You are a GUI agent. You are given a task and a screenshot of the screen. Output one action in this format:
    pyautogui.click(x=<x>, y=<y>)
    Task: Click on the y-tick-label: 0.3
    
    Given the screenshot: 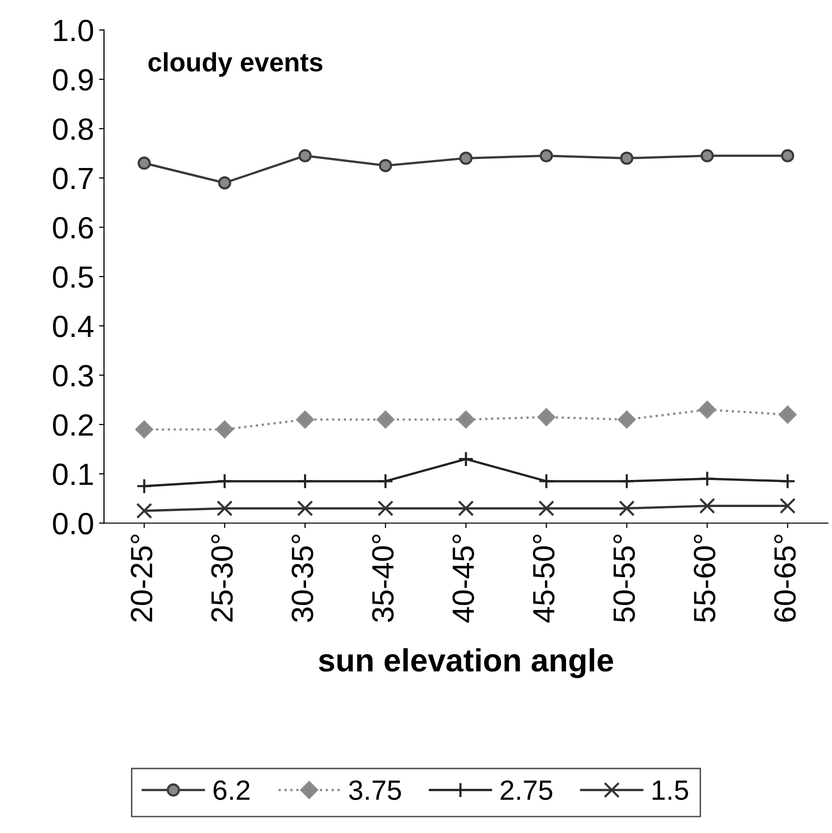 What is the action you would take?
    pyautogui.click(x=73, y=375)
    